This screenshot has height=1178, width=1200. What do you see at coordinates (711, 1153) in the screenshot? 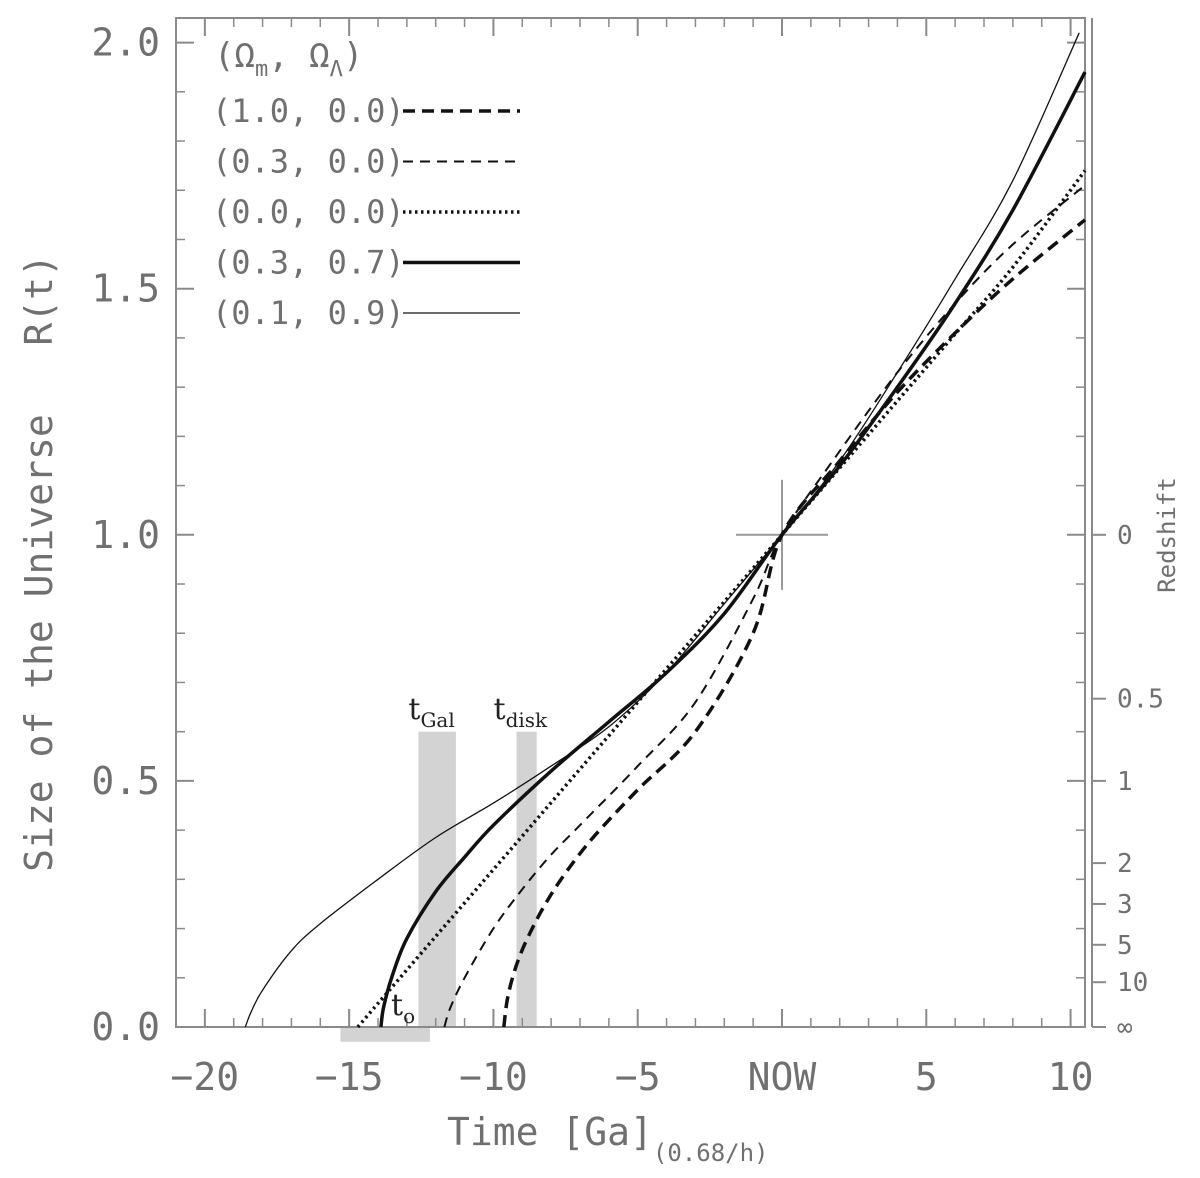
I see `x-axis-title-sub: (0.68/h)` at bounding box center [711, 1153].